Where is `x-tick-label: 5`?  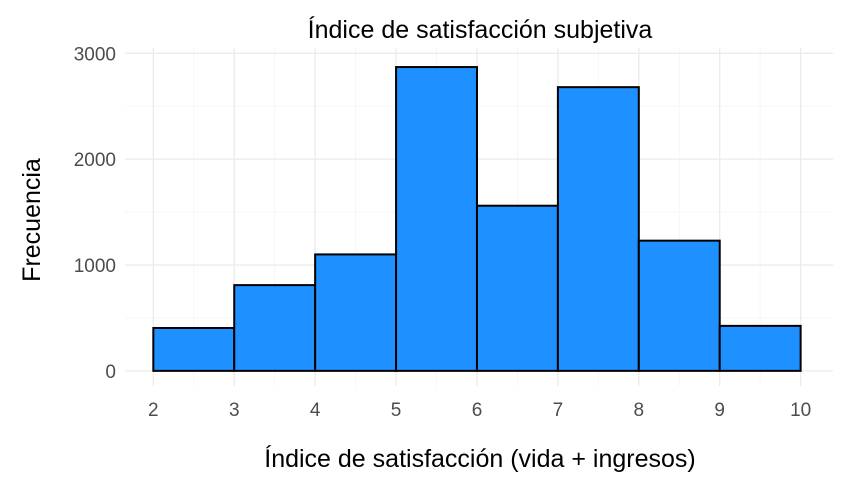
x-tick-label: 5 is located at coordinates (396, 410).